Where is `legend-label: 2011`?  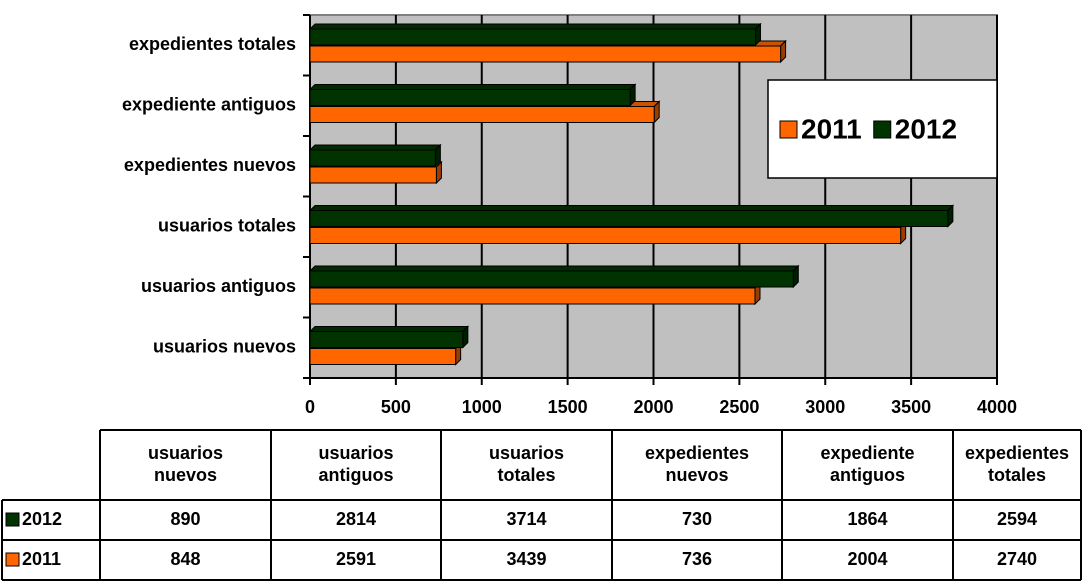
legend-label: 2011 is located at coordinates (831, 128).